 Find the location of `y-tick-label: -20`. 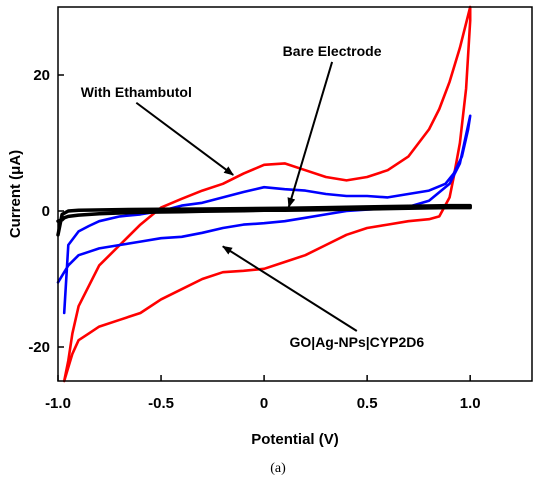

y-tick-label: -20 is located at coordinates (39, 347).